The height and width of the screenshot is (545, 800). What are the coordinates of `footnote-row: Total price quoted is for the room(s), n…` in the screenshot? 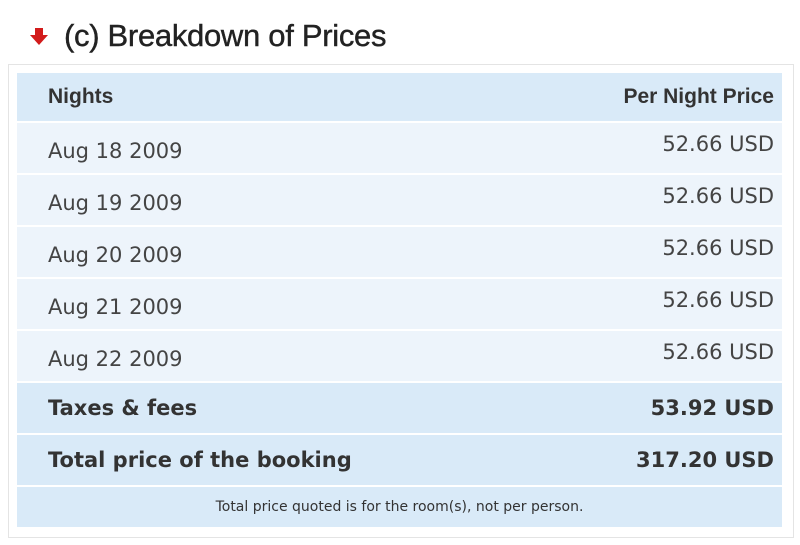 It's located at (399, 507).